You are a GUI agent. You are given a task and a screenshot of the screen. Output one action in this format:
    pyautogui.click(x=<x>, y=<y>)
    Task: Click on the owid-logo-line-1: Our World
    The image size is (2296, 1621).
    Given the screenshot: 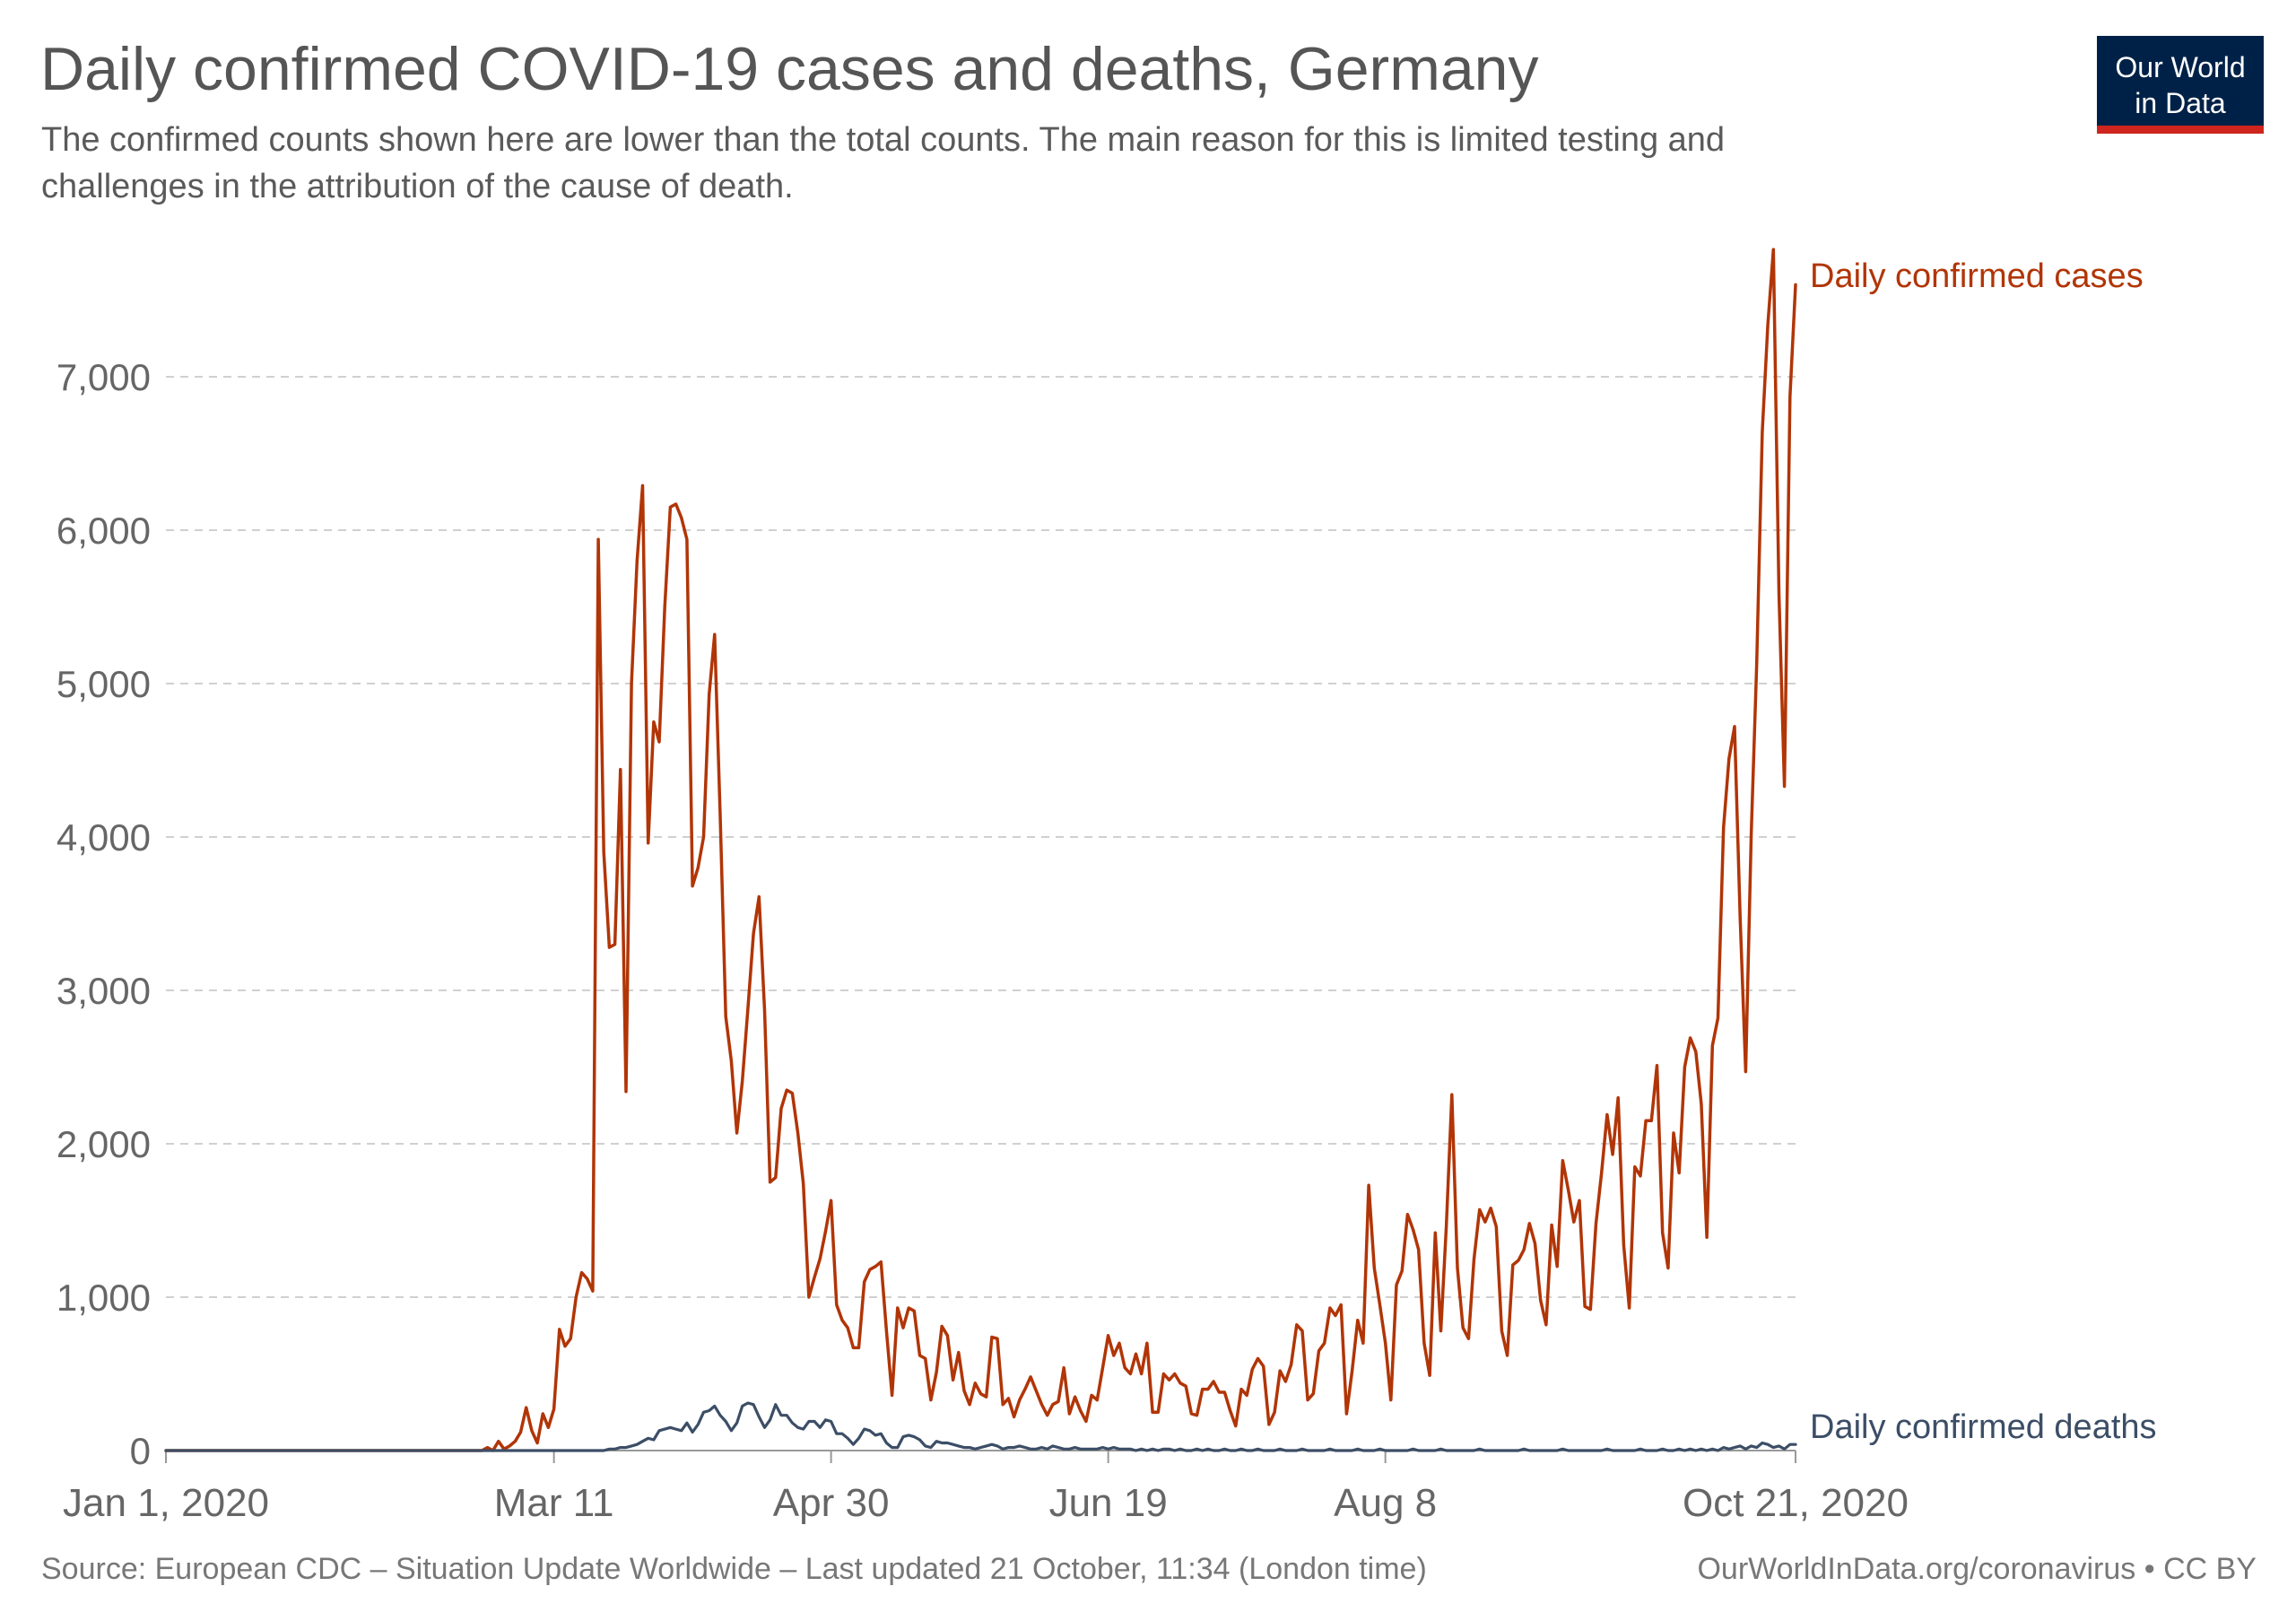 What is the action you would take?
    pyautogui.click(x=2180, y=67)
    